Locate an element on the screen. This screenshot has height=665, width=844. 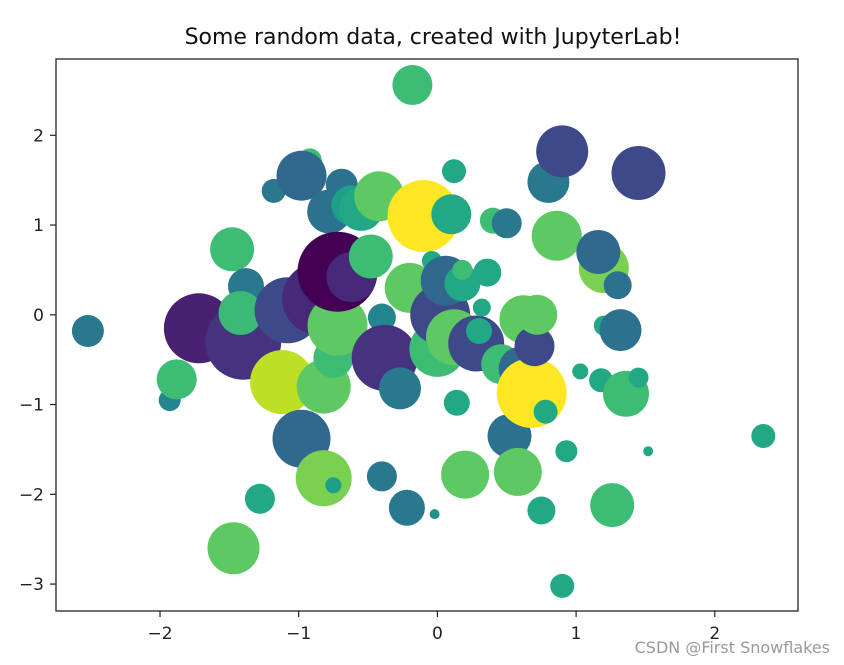
x-tick-label: 1 is located at coordinates (576, 634).